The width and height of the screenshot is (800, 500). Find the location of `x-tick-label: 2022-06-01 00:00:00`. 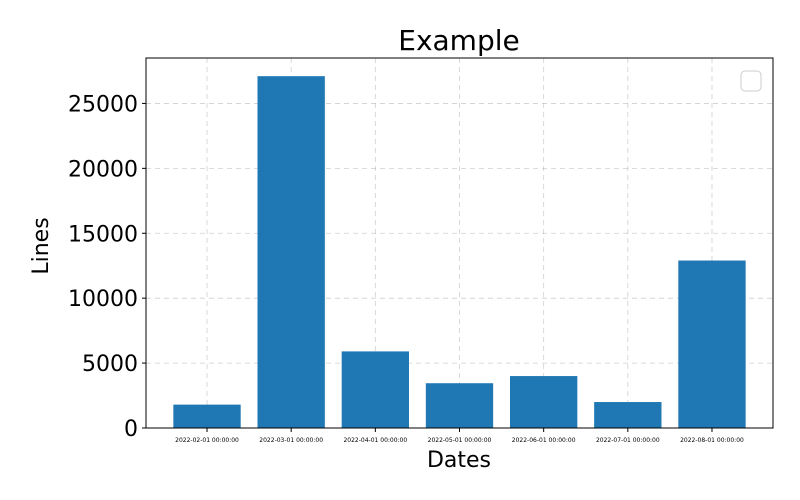

x-tick-label: 2022-06-01 00:00:00 is located at coordinates (544, 440).